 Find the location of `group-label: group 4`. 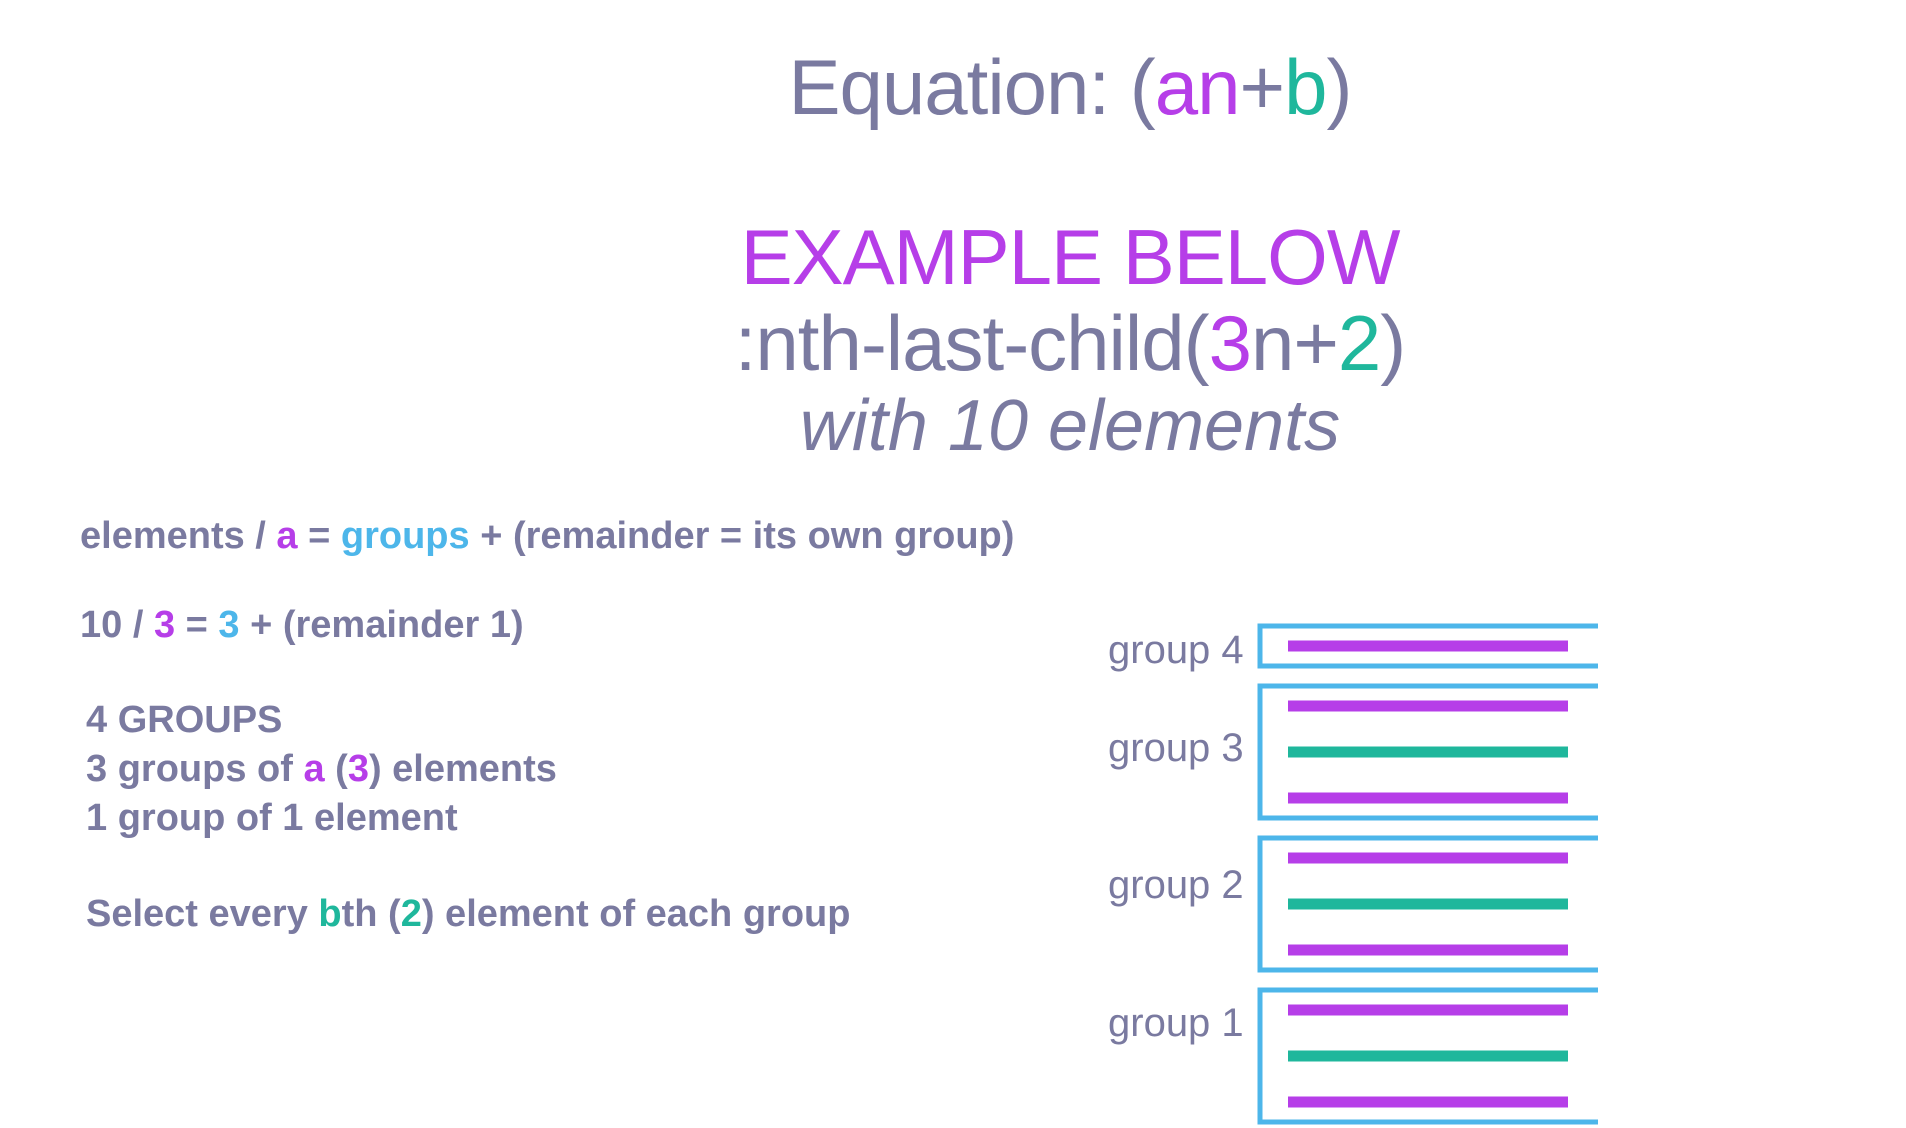

group-label: group 4 is located at coordinates (1176, 650).